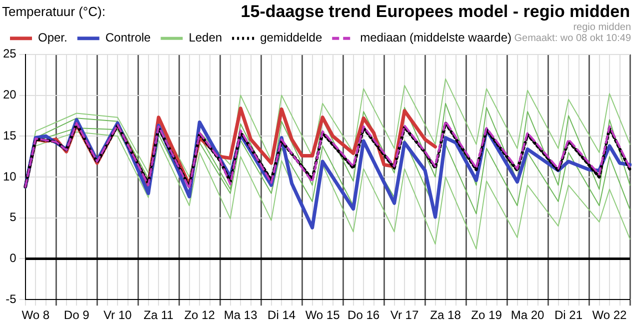 The height and width of the screenshot is (326, 634). I want to click on y-axis-title: Temperatuur (°C):, so click(54, 11).